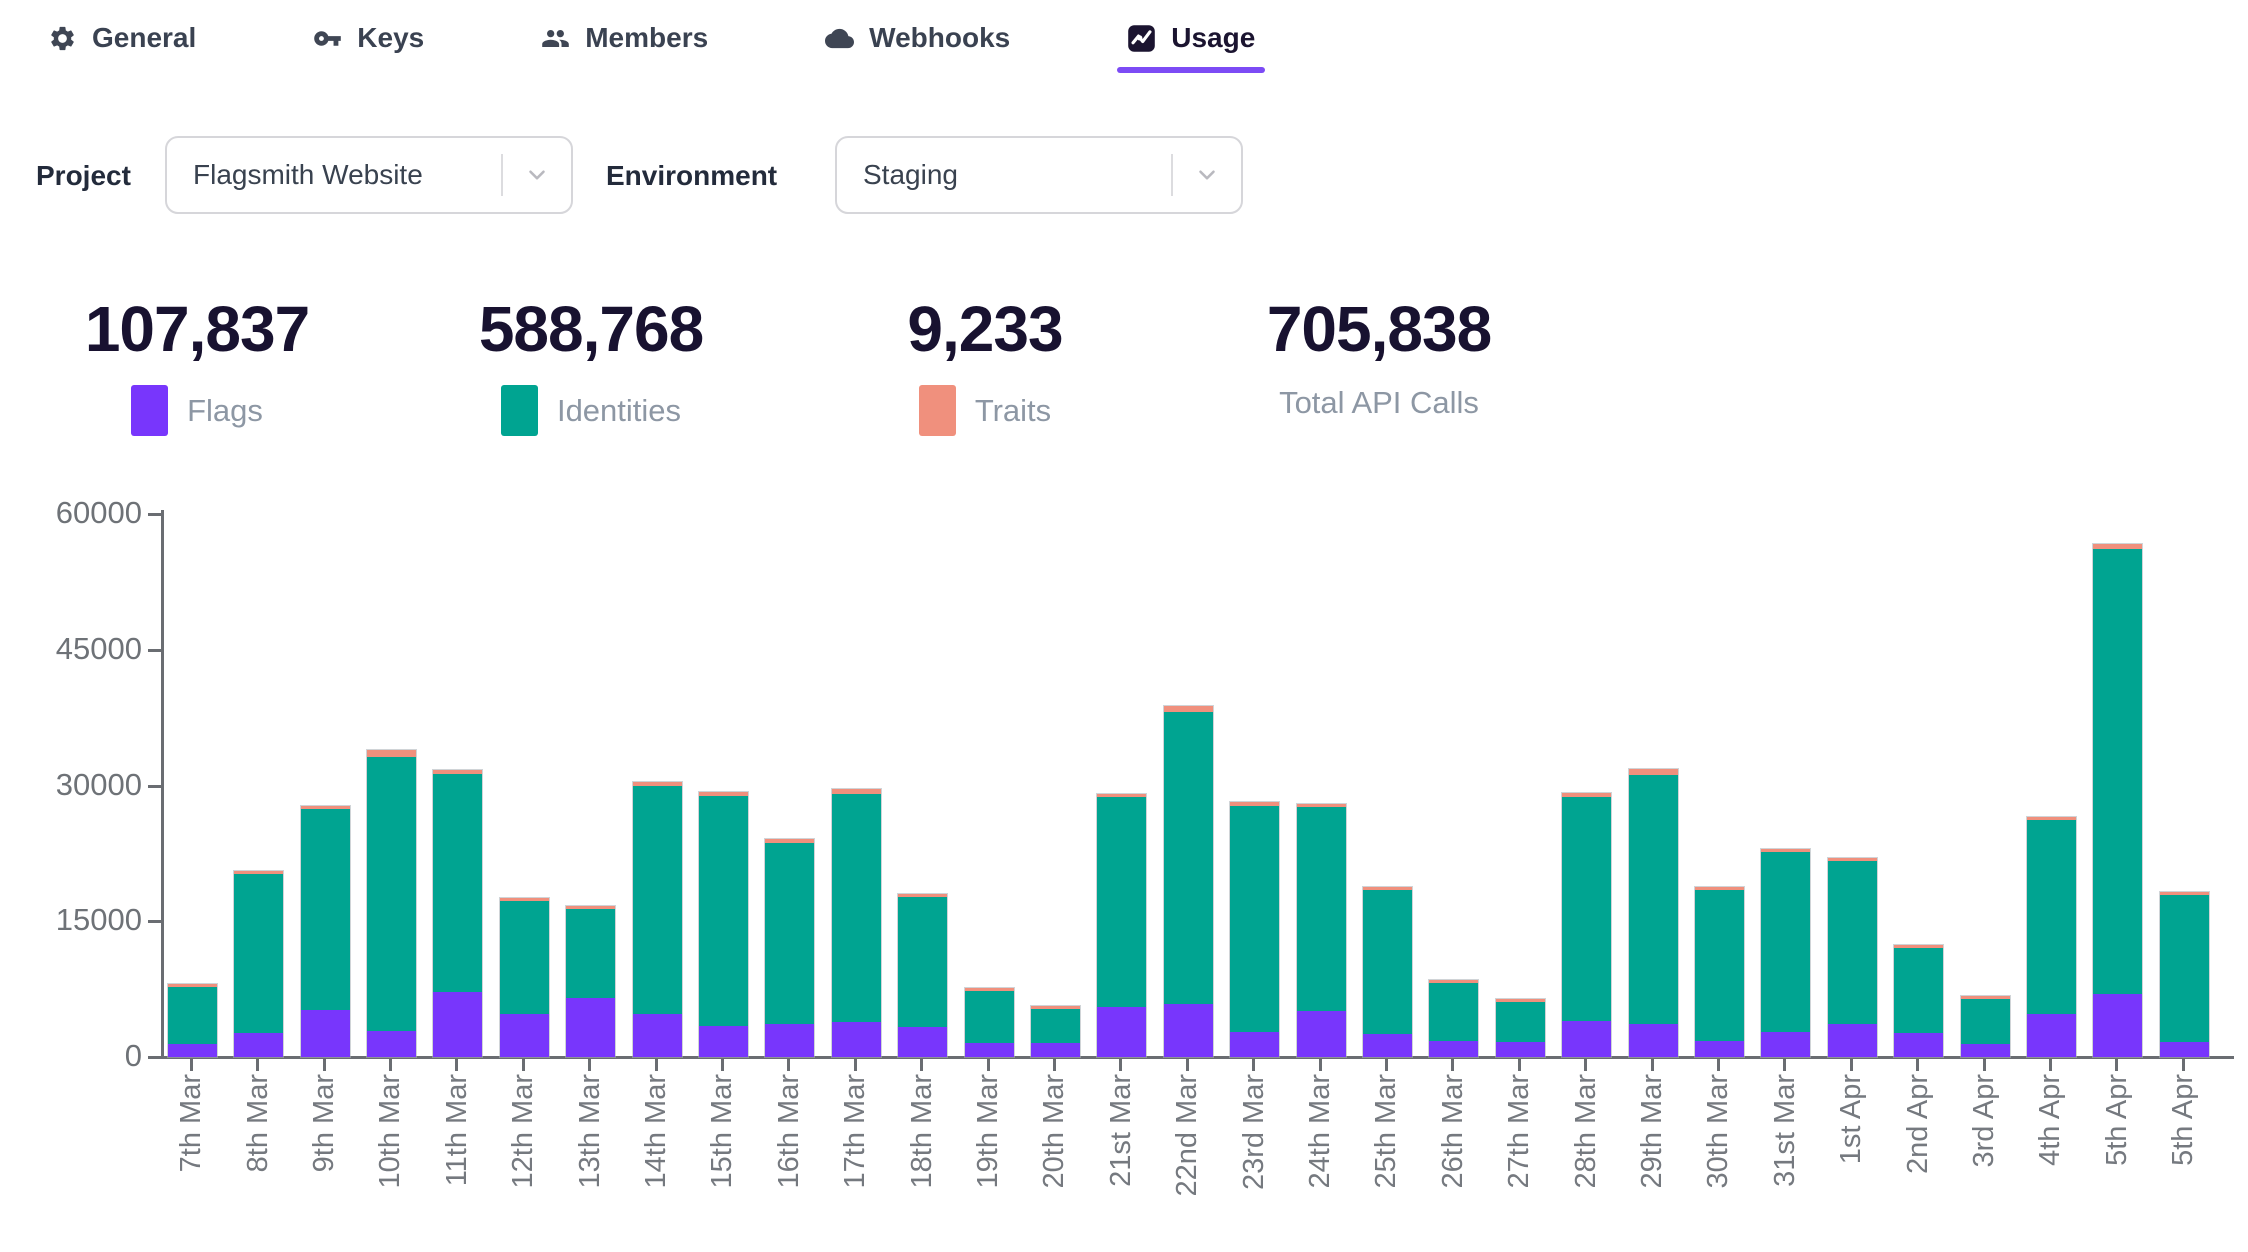 This screenshot has width=2248, height=1252. I want to click on bar-10th-mar, so click(391, 903).